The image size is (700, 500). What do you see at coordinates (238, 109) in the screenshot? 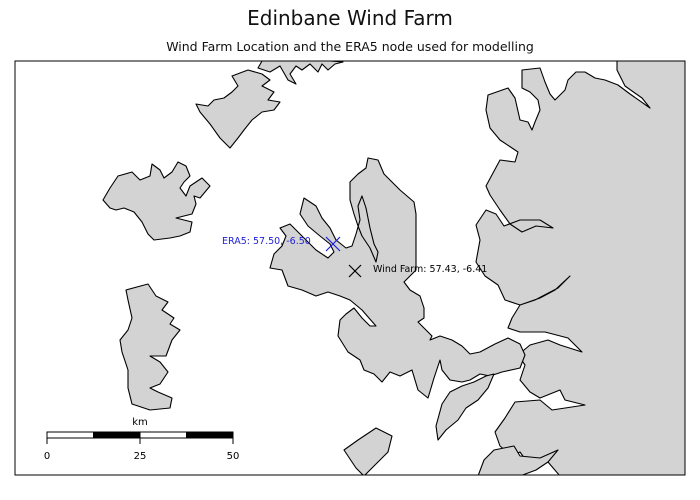
I see `land-raasay` at bounding box center [238, 109].